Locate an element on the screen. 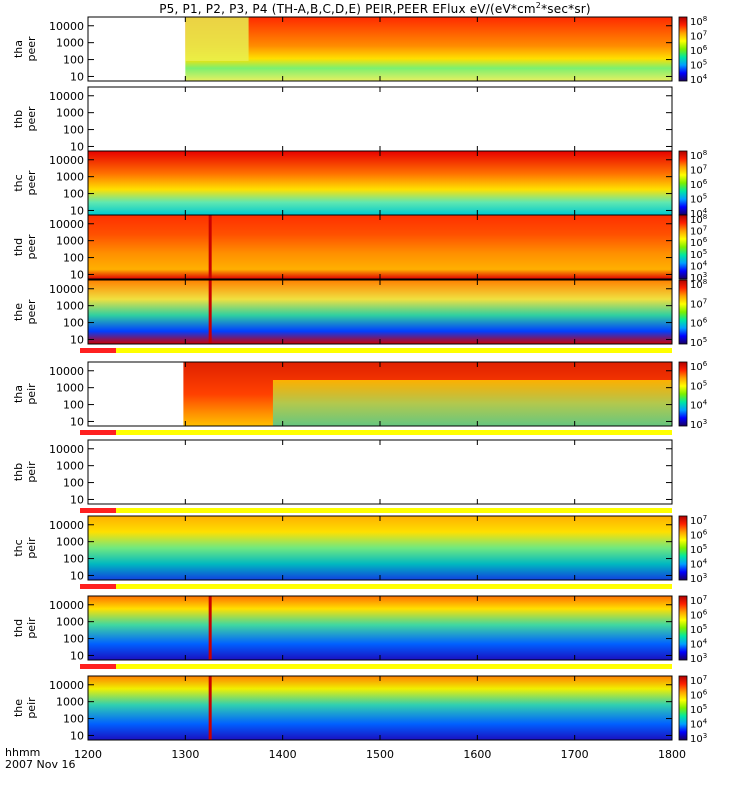  x-tick-label: 1700 is located at coordinates (575, 754).